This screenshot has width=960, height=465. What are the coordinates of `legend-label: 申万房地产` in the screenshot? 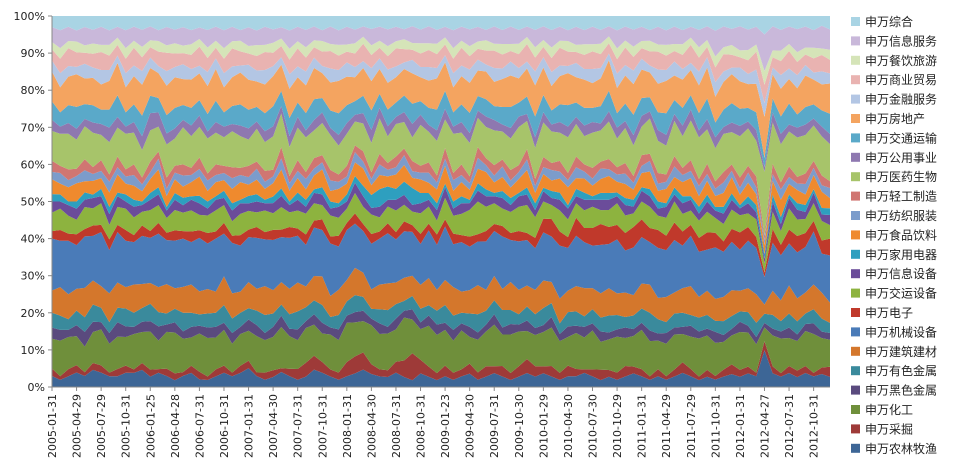 It's located at (895, 118).